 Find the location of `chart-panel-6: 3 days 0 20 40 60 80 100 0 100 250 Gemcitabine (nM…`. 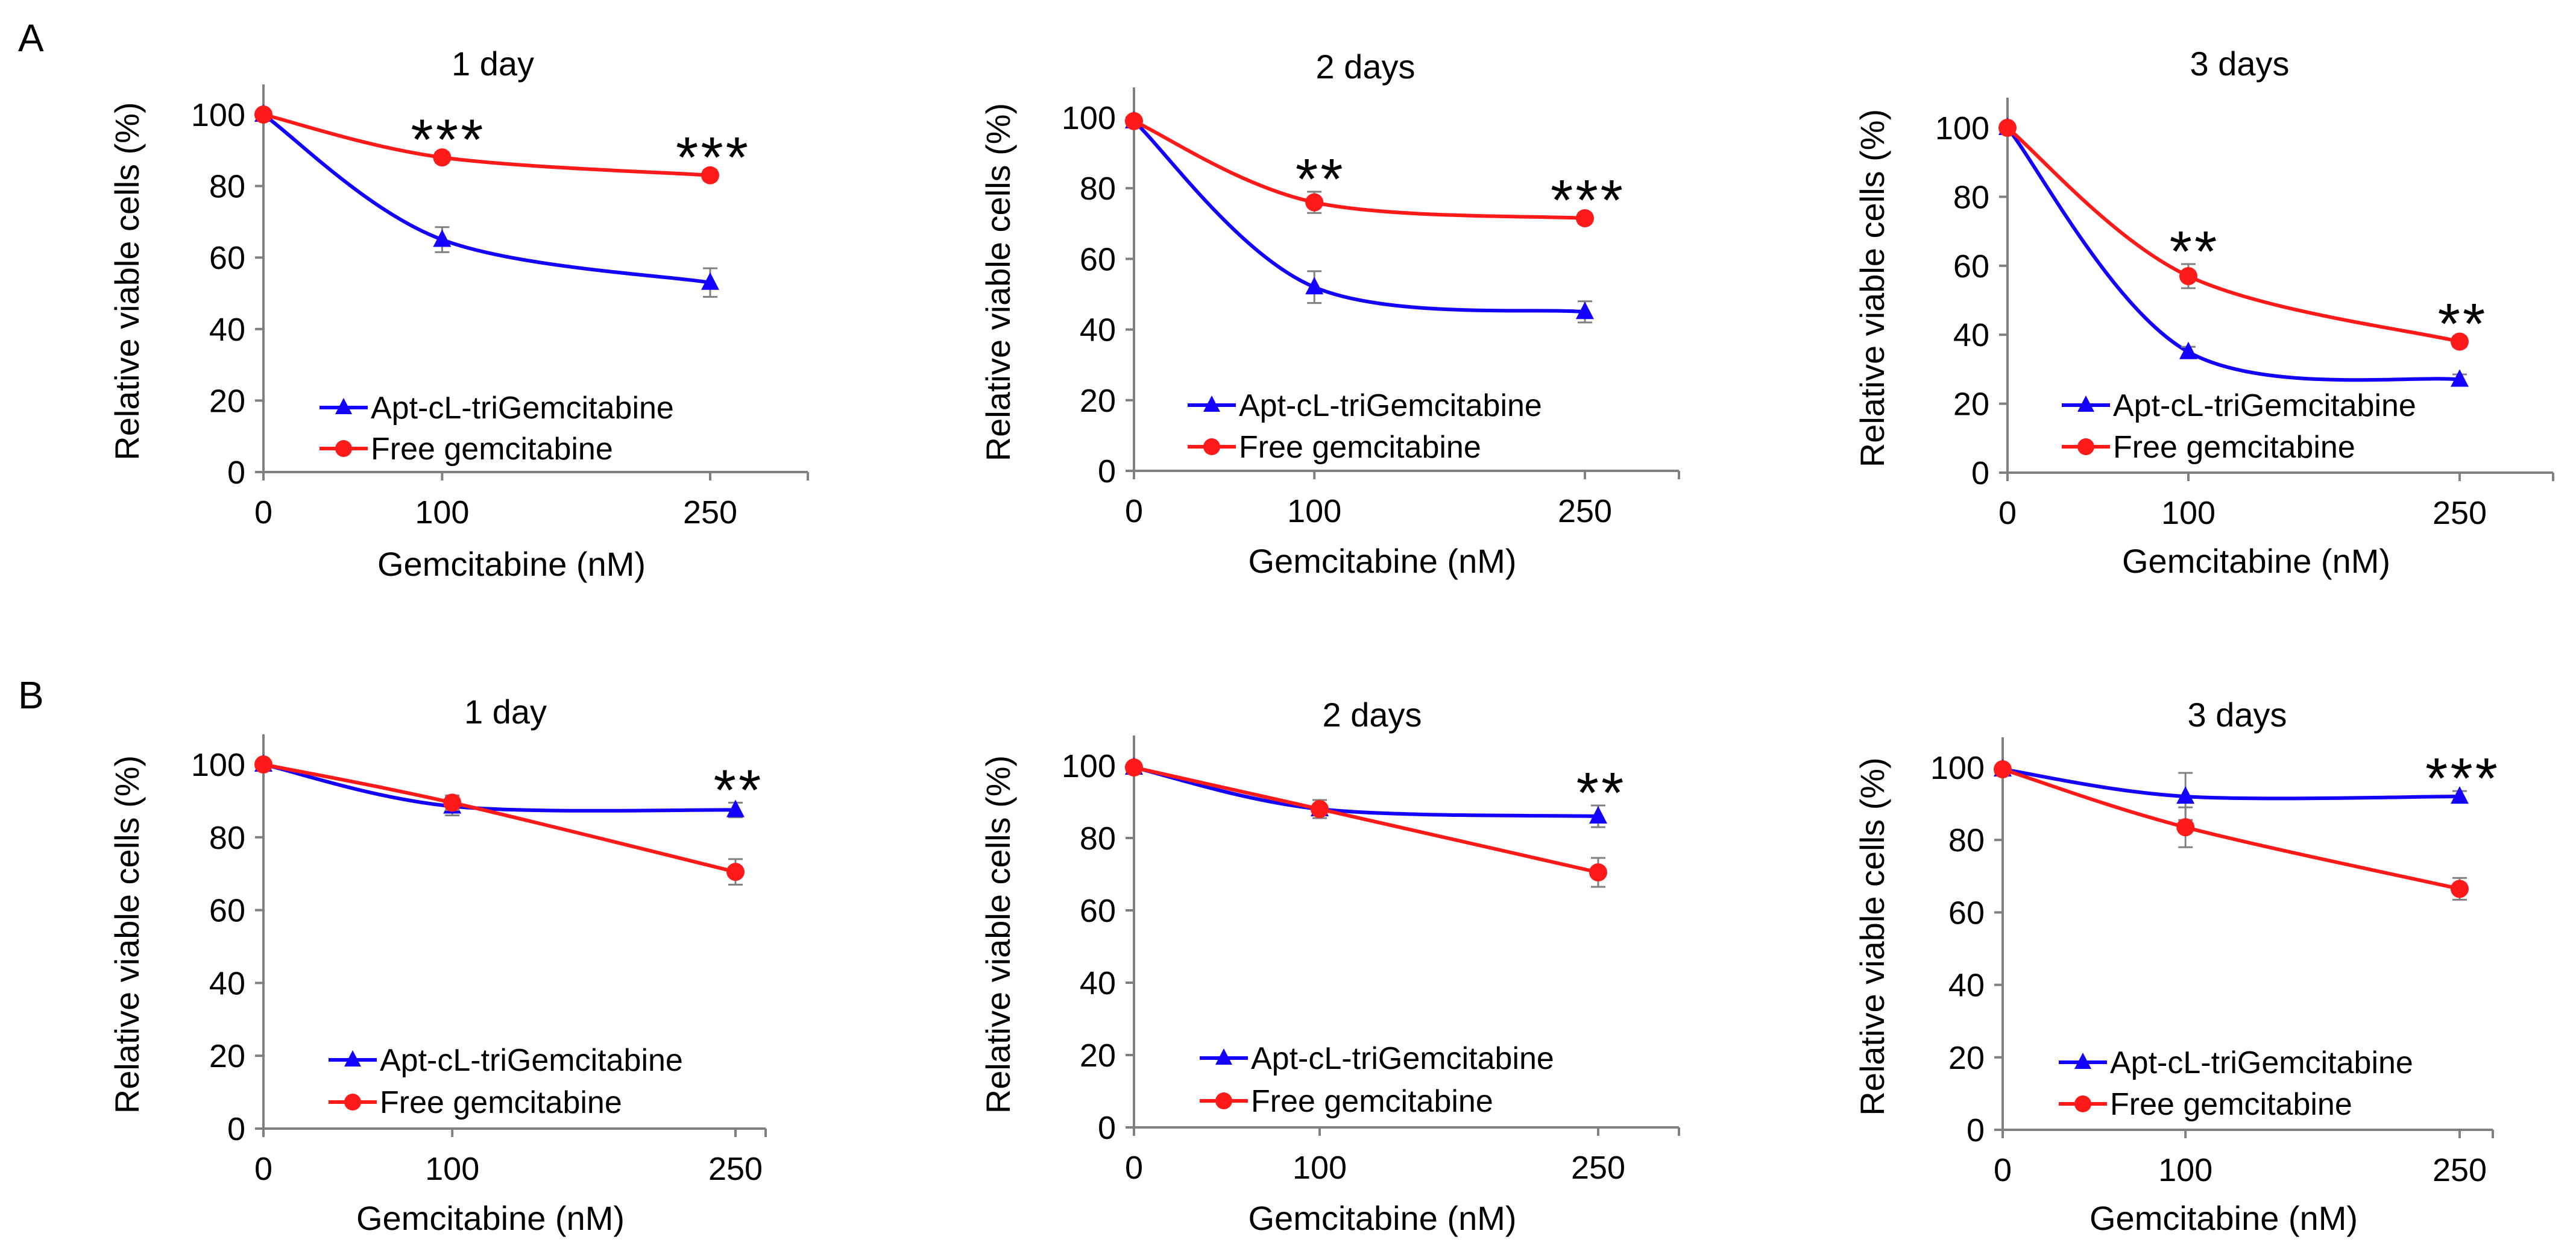

chart-panel-6: 3 days 0 20 40 60 80 100 0 100 250 Gemcitabine (nM… is located at coordinates (2176, 966).